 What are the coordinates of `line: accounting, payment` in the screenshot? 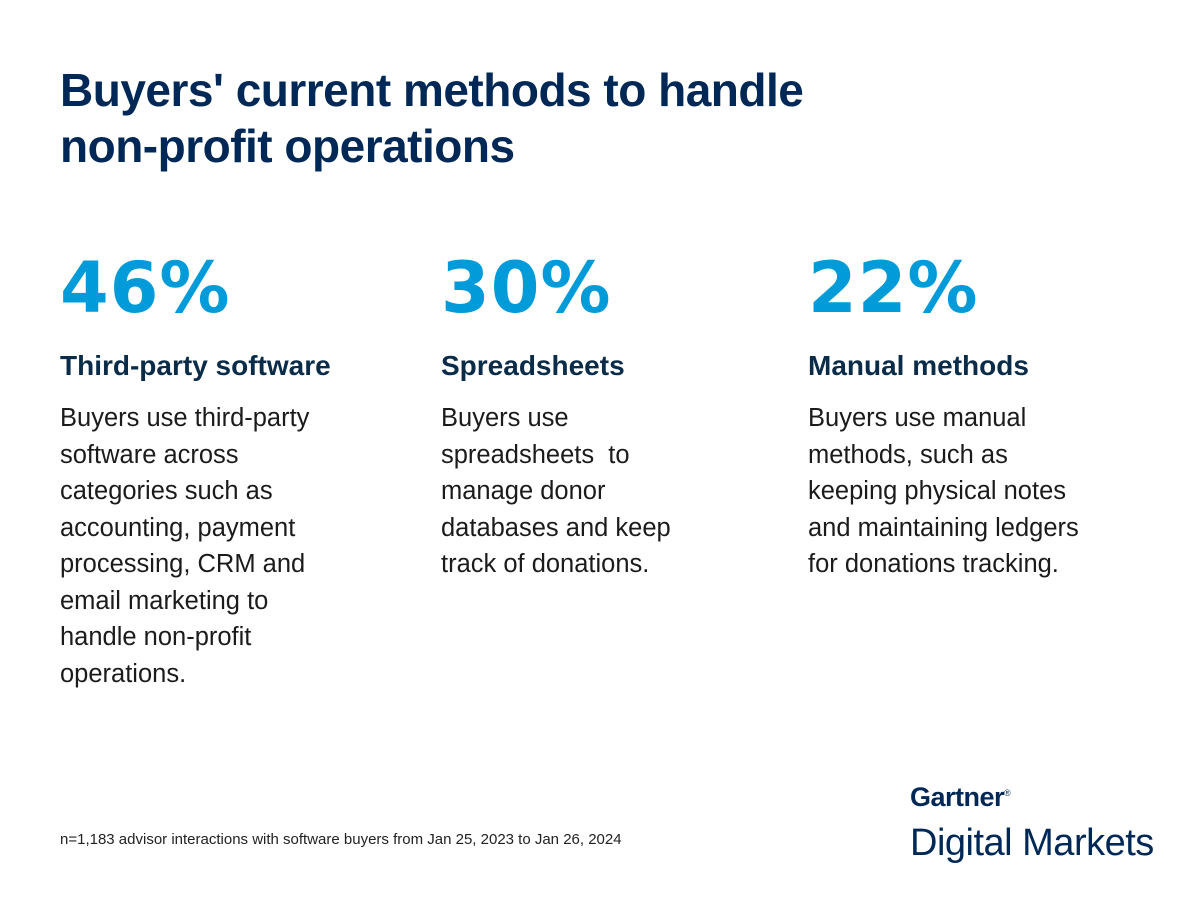 It's located at (178, 527).